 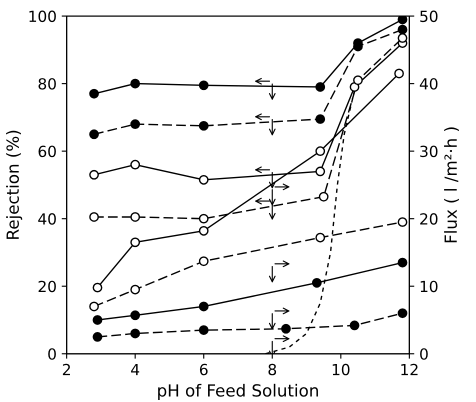 I want to click on y-tick-label: 20, so click(x=47, y=286).